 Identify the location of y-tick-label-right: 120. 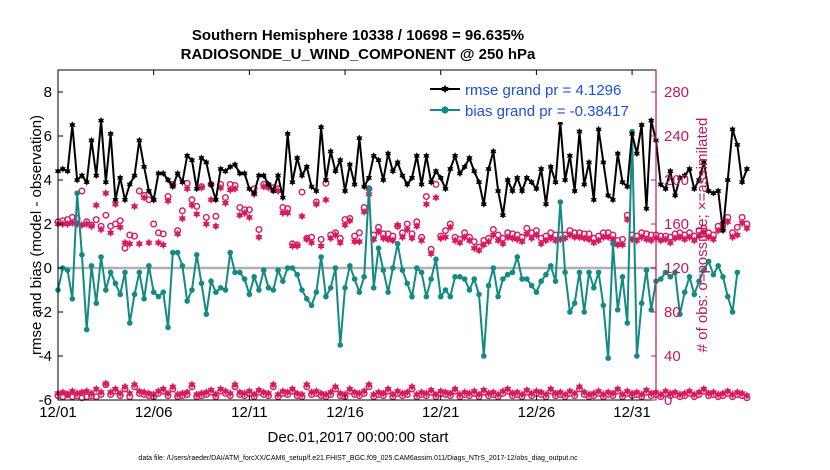
(676, 268).